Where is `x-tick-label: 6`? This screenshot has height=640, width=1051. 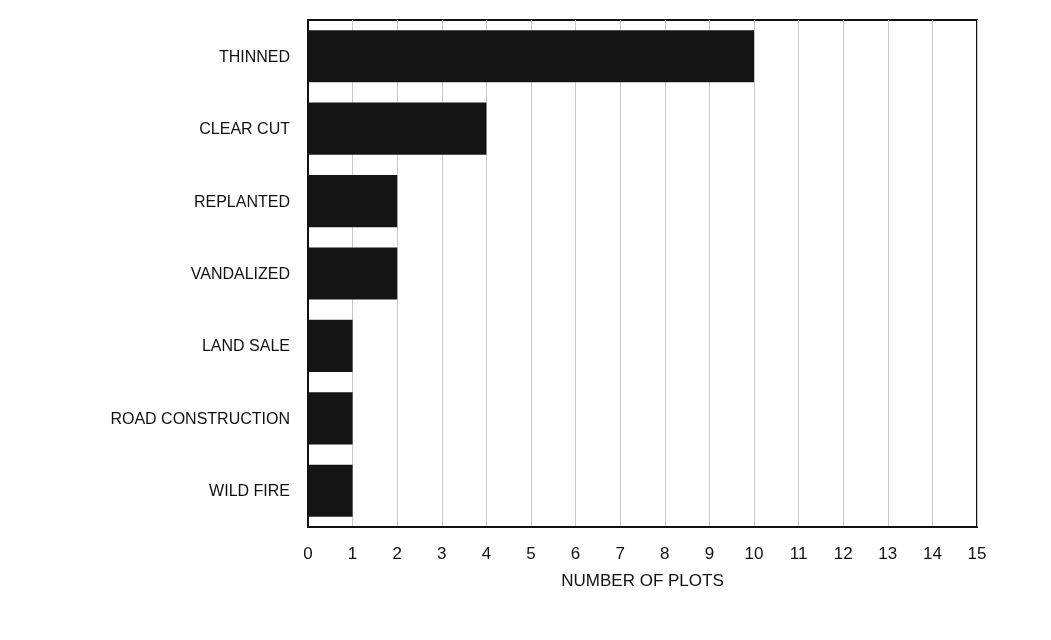 x-tick-label: 6 is located at coordinates (575, 553).